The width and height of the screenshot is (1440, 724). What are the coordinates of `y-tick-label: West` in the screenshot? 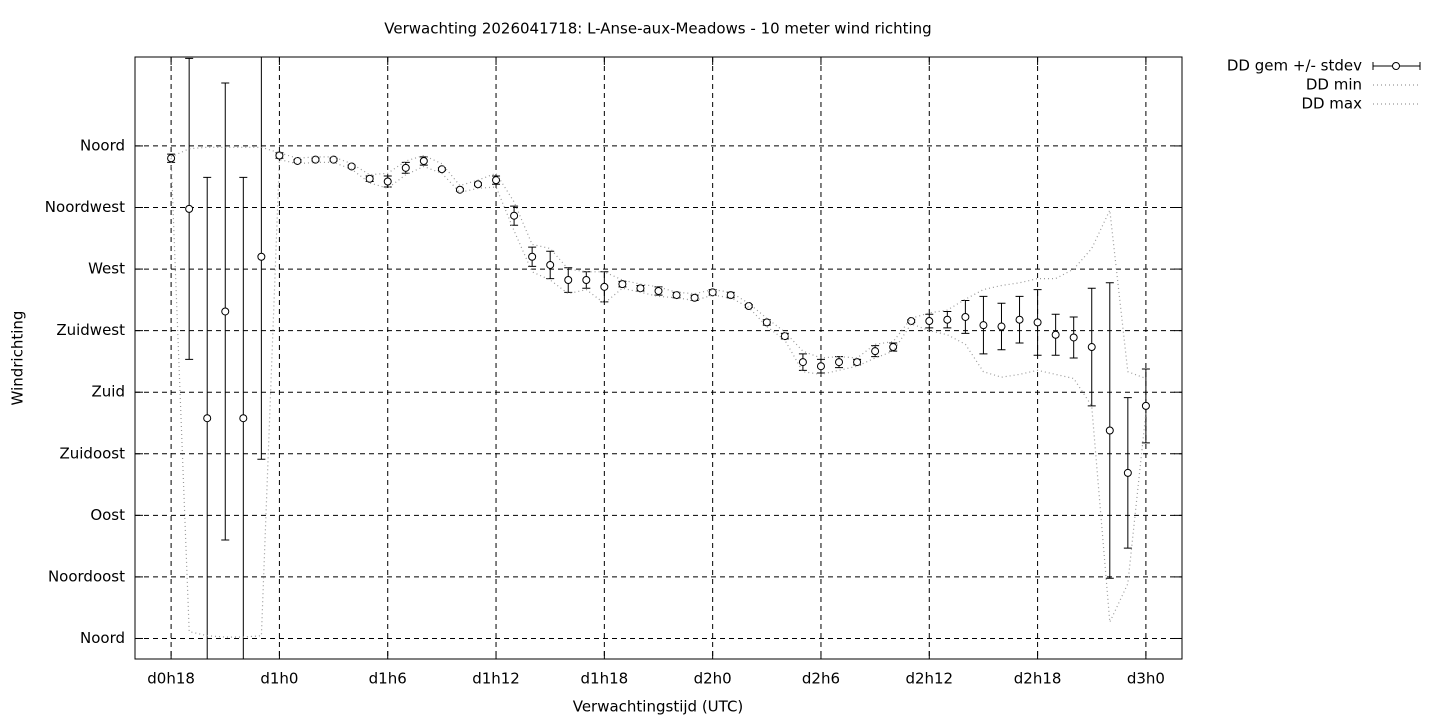 It's located at (106, 269).